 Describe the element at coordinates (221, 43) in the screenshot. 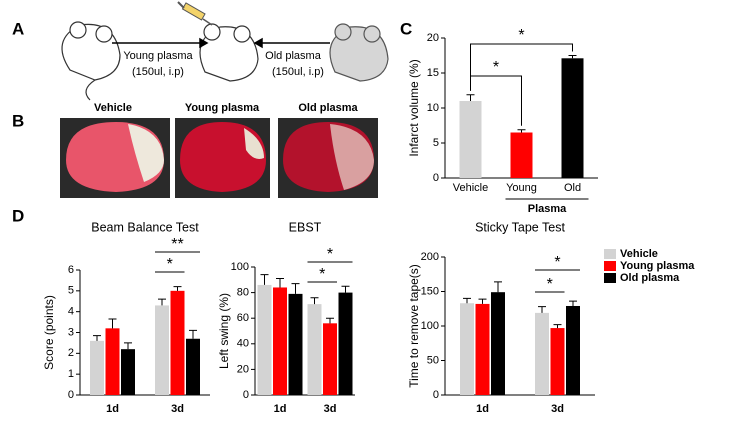

I see `arrow` at that location.